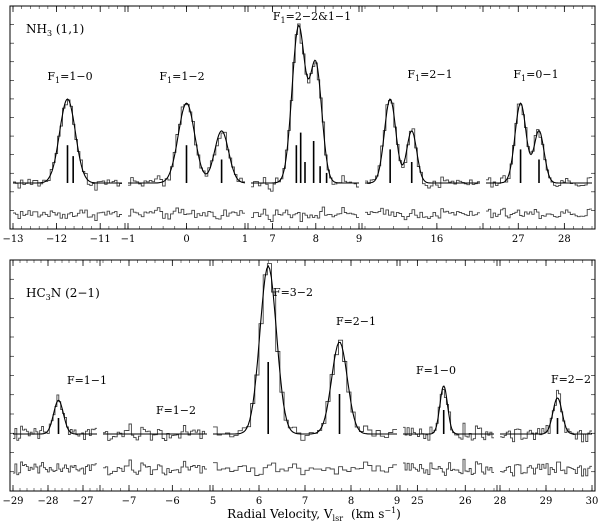 The image size is (600, 525). I want to click on transition-label: F1=1−0, so click(69, 77).